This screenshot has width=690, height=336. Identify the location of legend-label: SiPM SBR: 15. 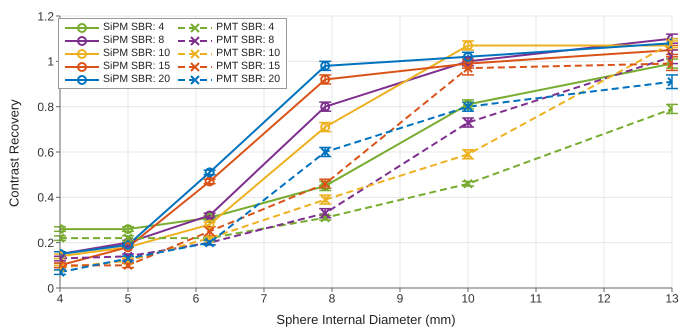
(136, 66).